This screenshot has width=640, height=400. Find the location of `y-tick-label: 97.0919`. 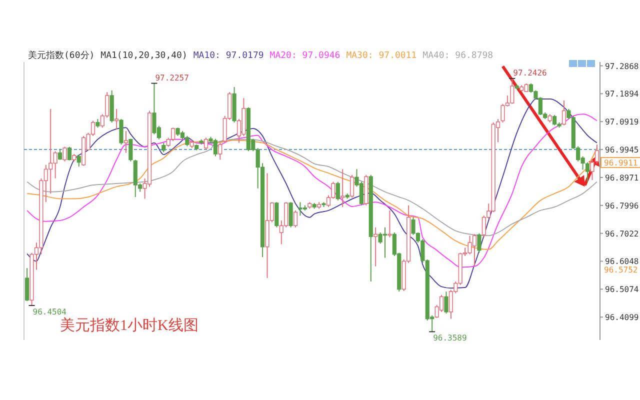

y-tick-label: 97.0919 is located at coordinates (622, 122).